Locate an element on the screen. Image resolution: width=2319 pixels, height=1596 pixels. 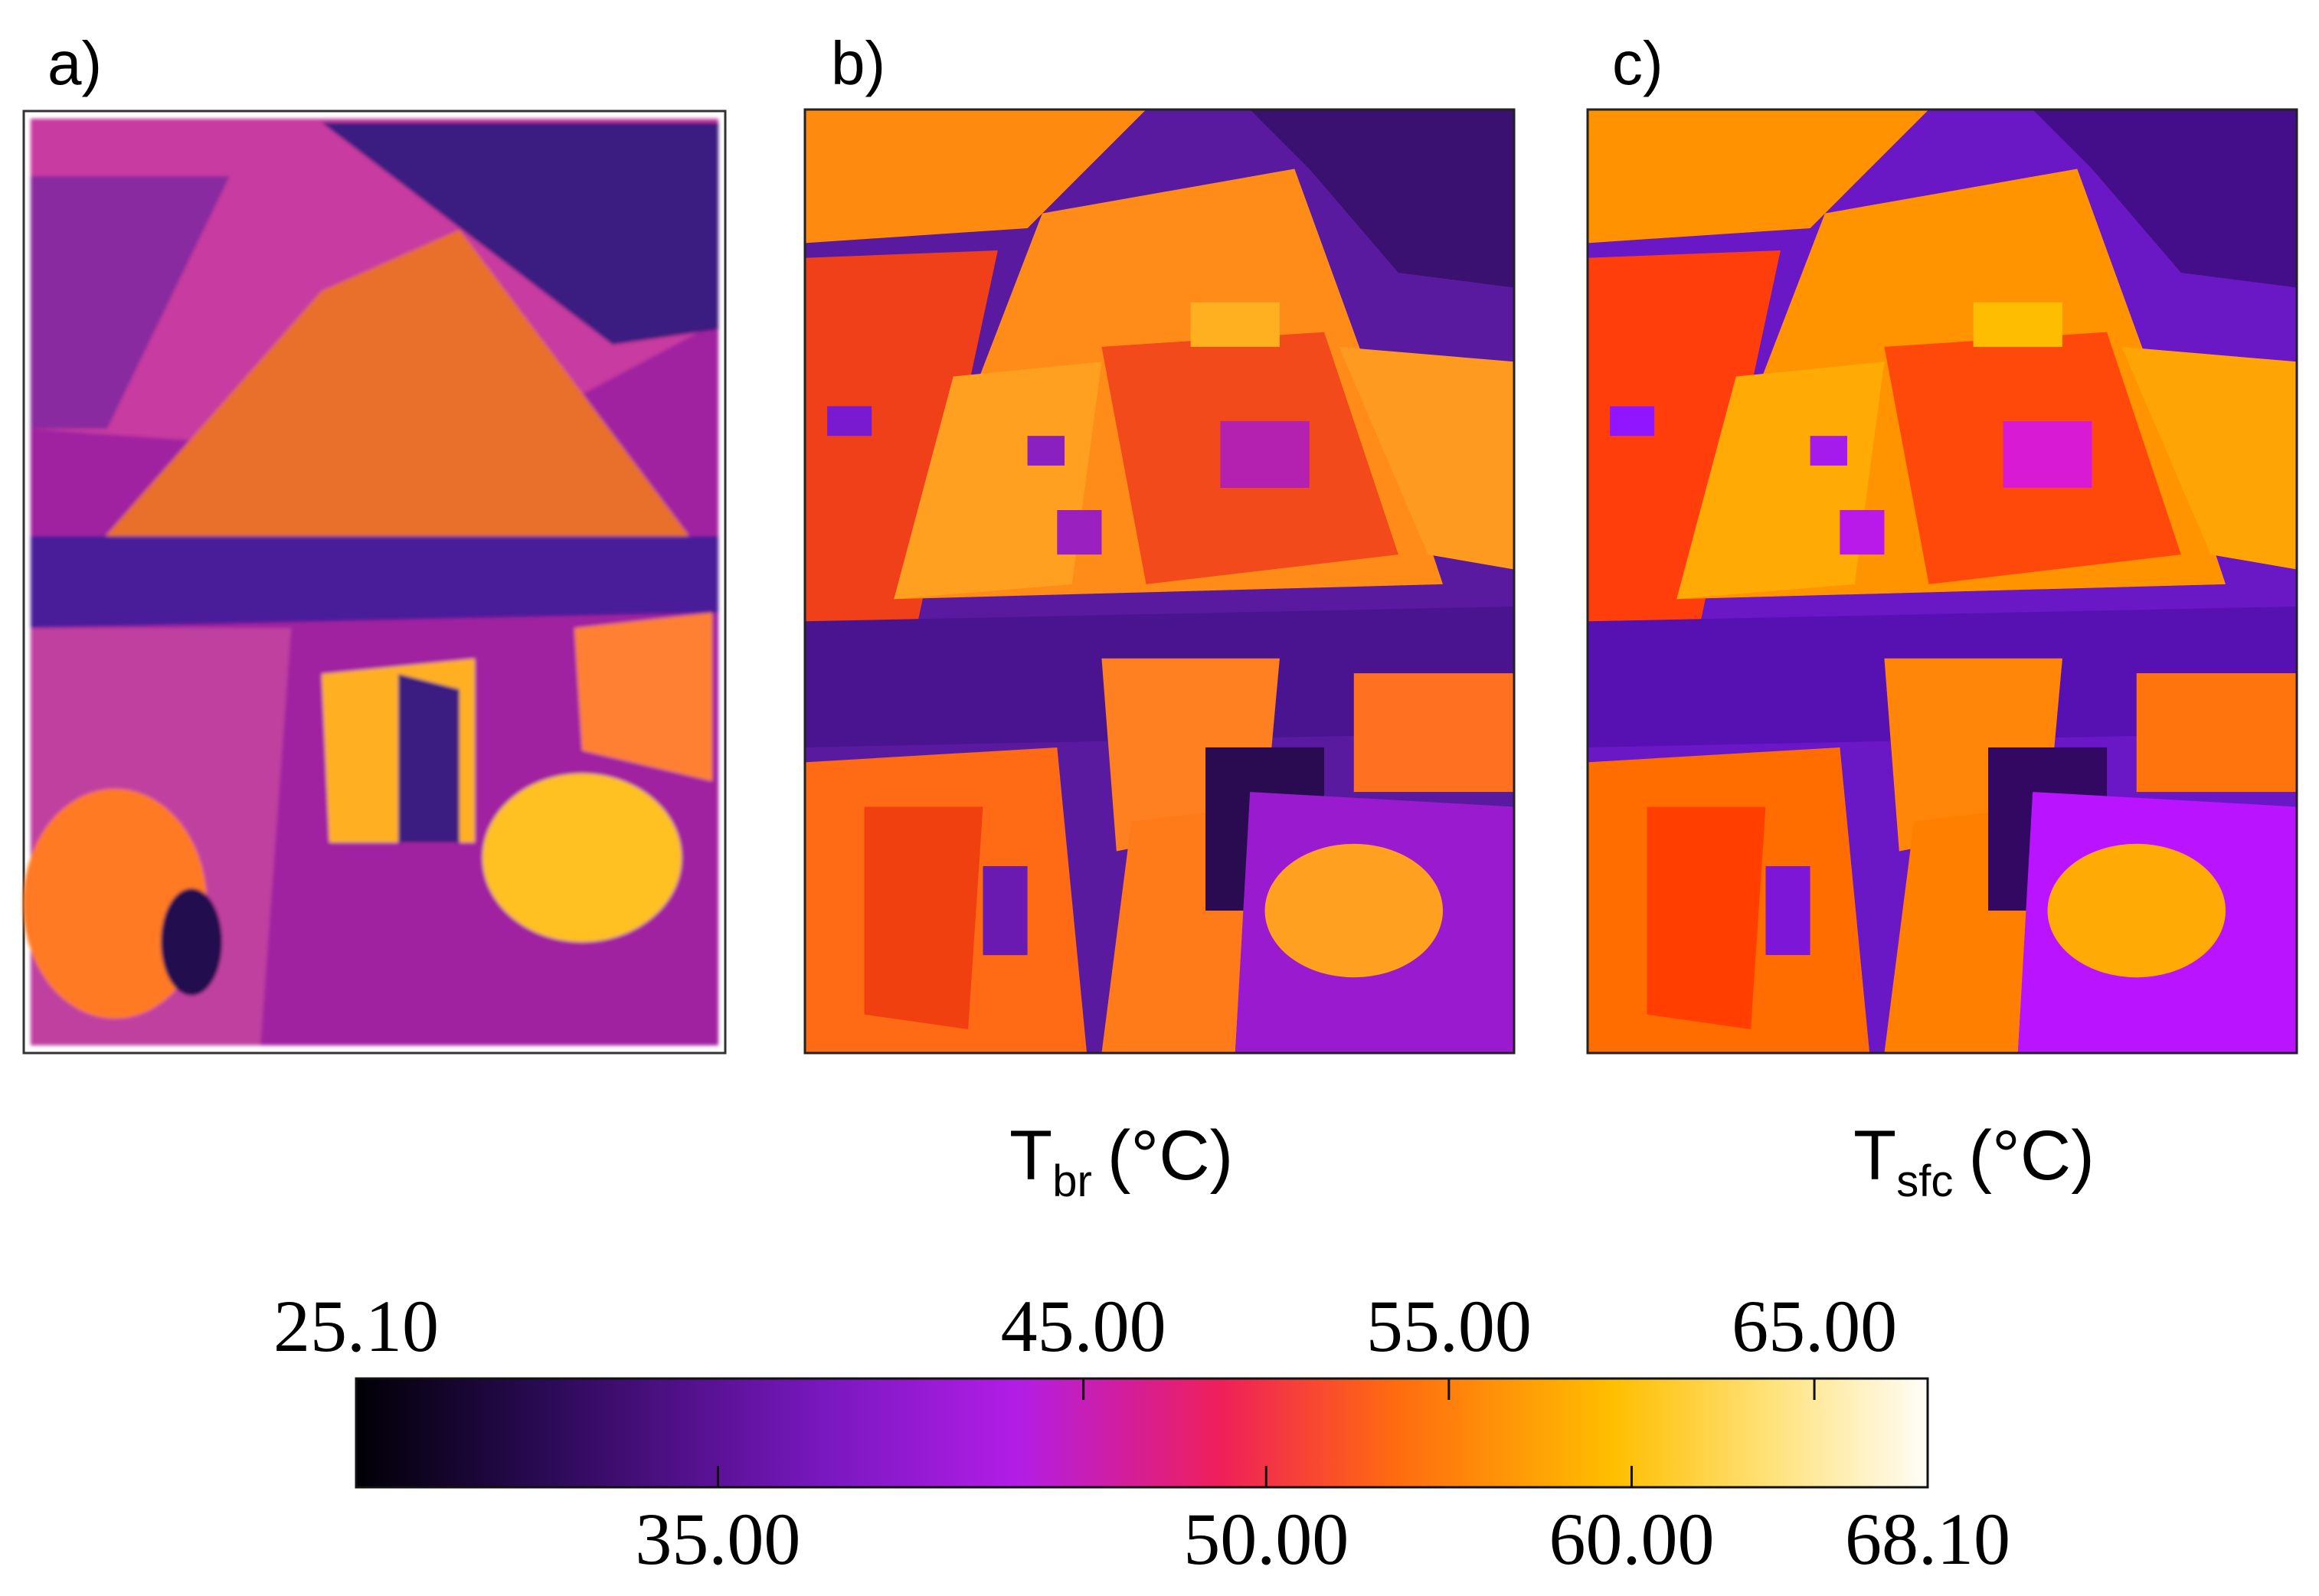
panel-label: a) is located at coordinates (74, 63).